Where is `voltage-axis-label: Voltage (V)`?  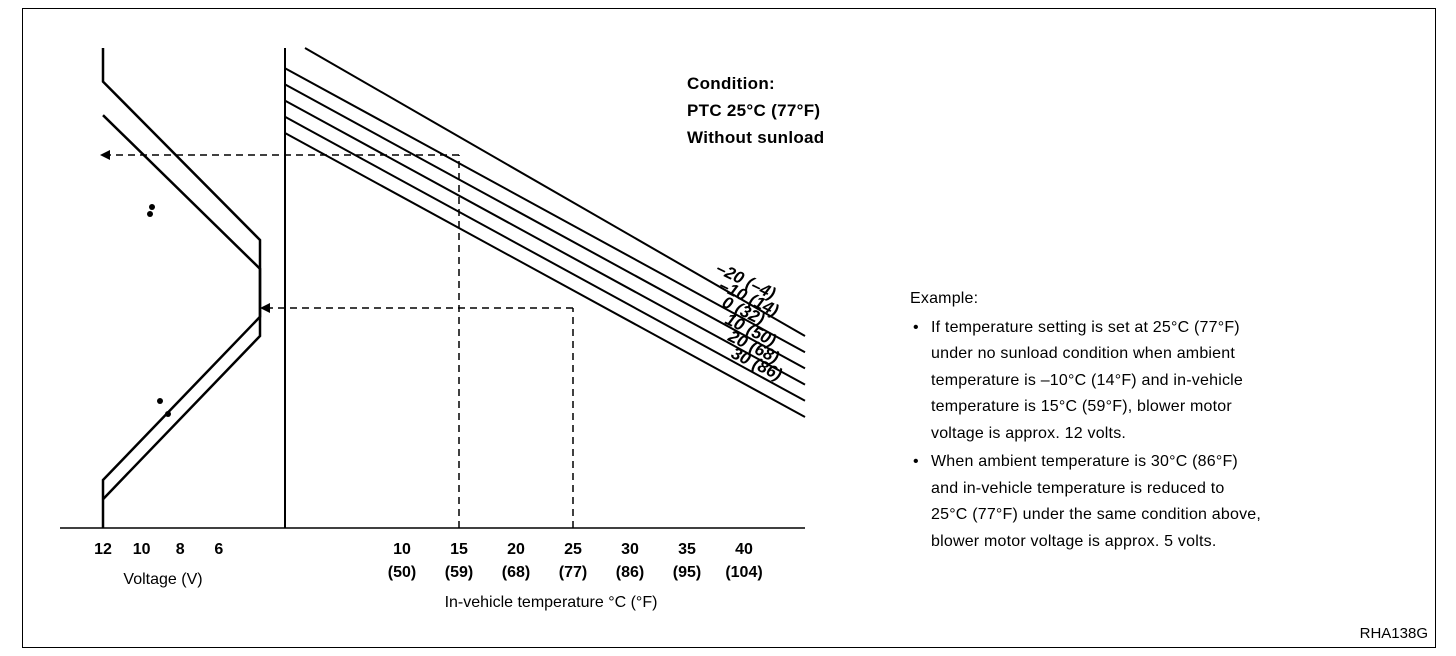 voltage-axis-label: Voltage (V) is located at coordinates (162, 579).